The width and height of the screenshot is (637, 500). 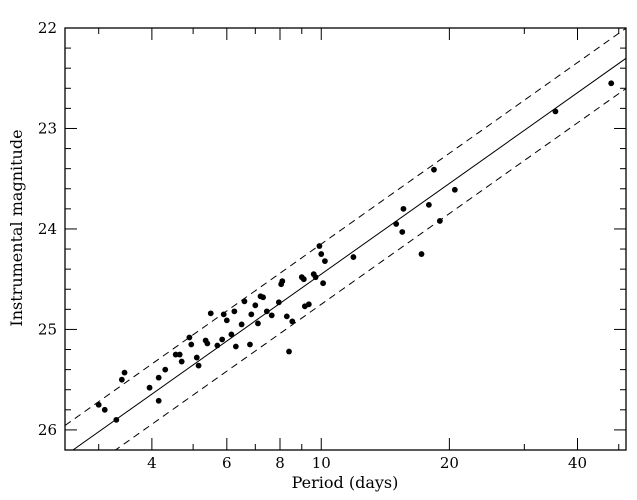 I want to click on y-axis-label: Instrumental magnitude, so click(x=16, y=227).